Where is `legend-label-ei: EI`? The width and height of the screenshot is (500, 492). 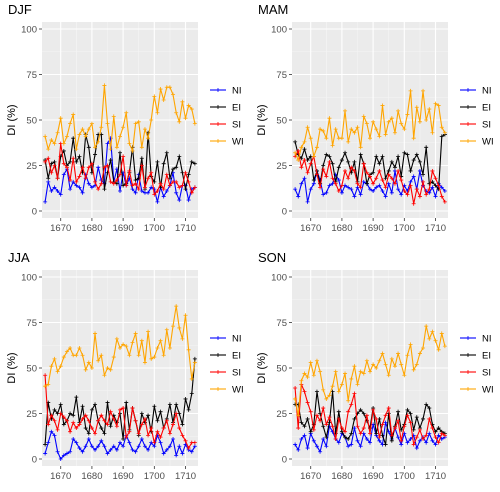 legend-label-ei: EI is located at coordinates (486, 355).